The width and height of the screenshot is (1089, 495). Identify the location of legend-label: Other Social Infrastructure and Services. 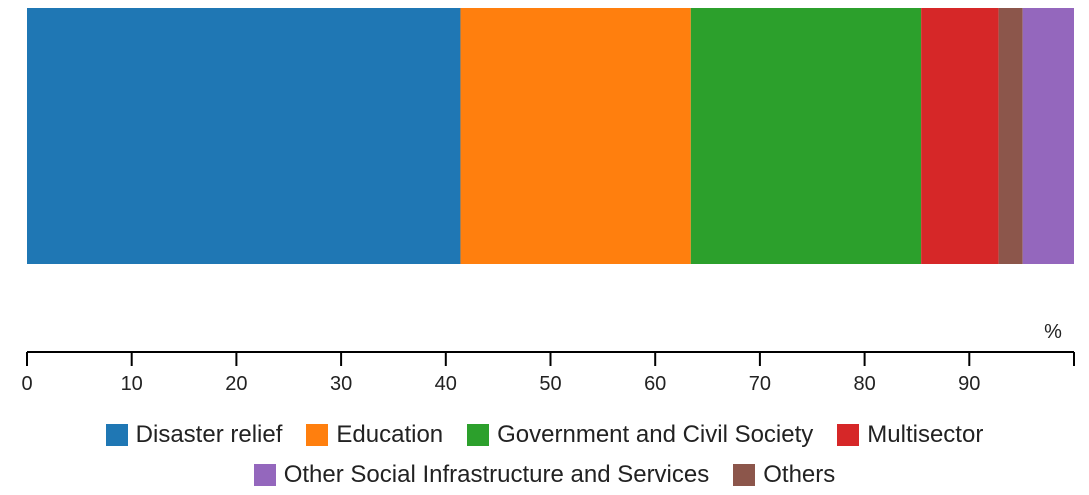
(496, 474).